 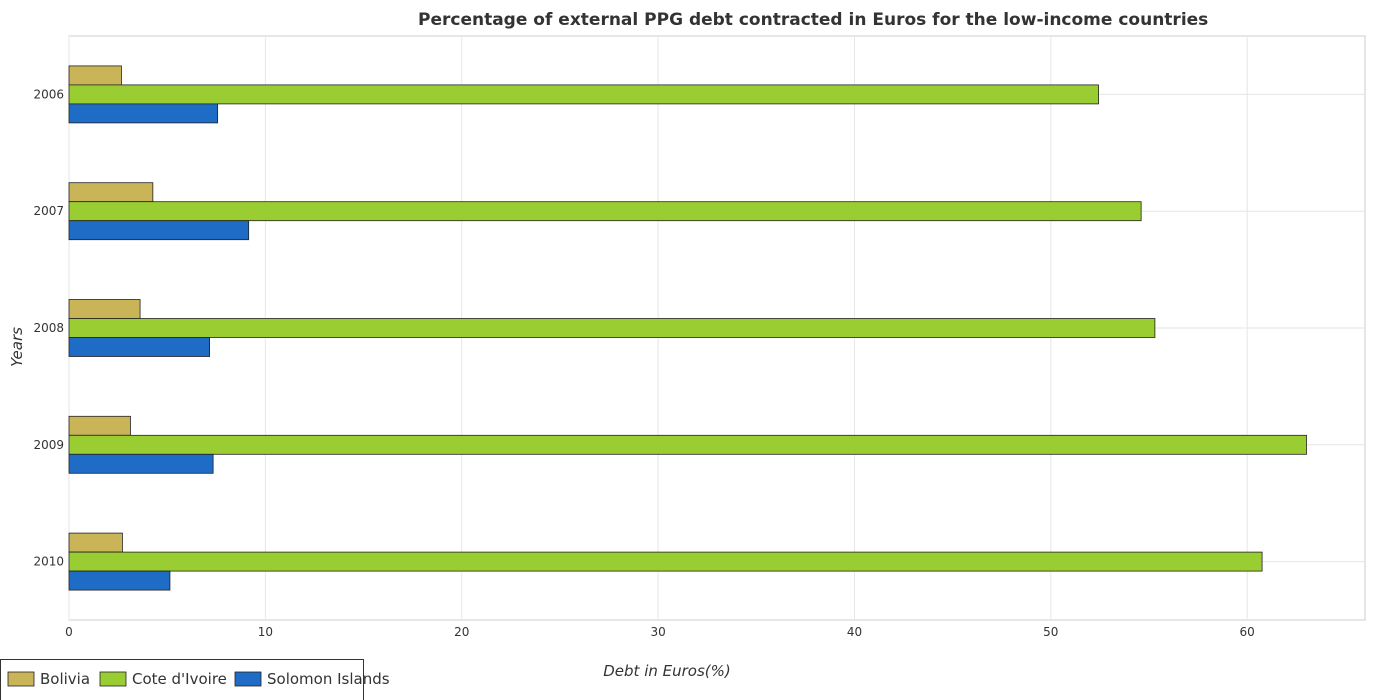 I want to click on legend: Bolivia Cote d'Ivoire Solomon Islands, so click(x=195, y=679).